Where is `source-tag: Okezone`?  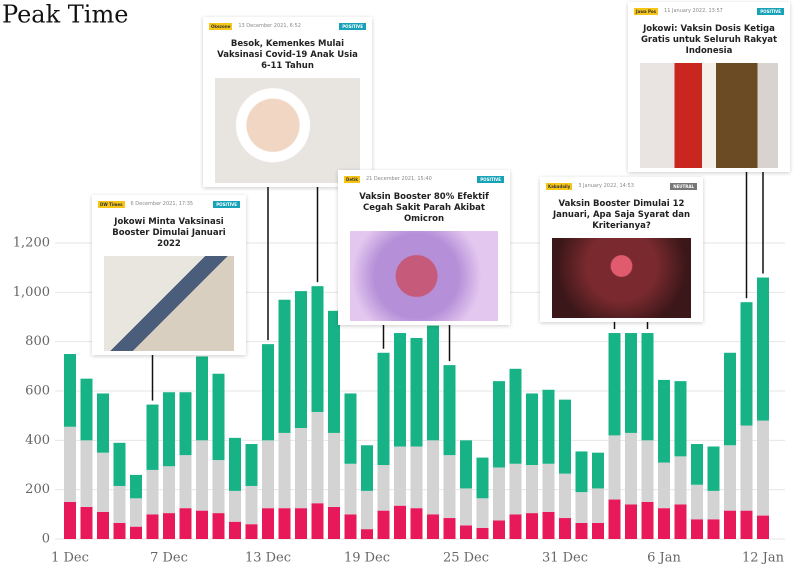 source-tag: Okezone is located at coordinates (221, 26).